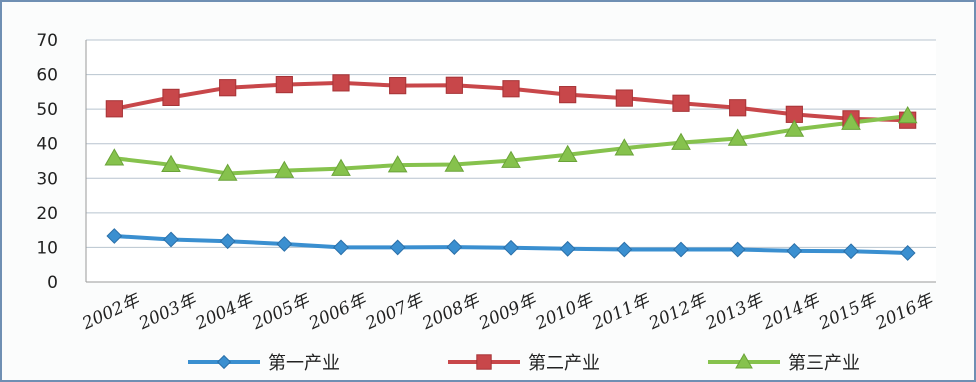 This screenshot has height=382, width=976. Describe the element at coordinates (735, 312) in the screenshot. I see `x-tick-label: 2013年` at that location.